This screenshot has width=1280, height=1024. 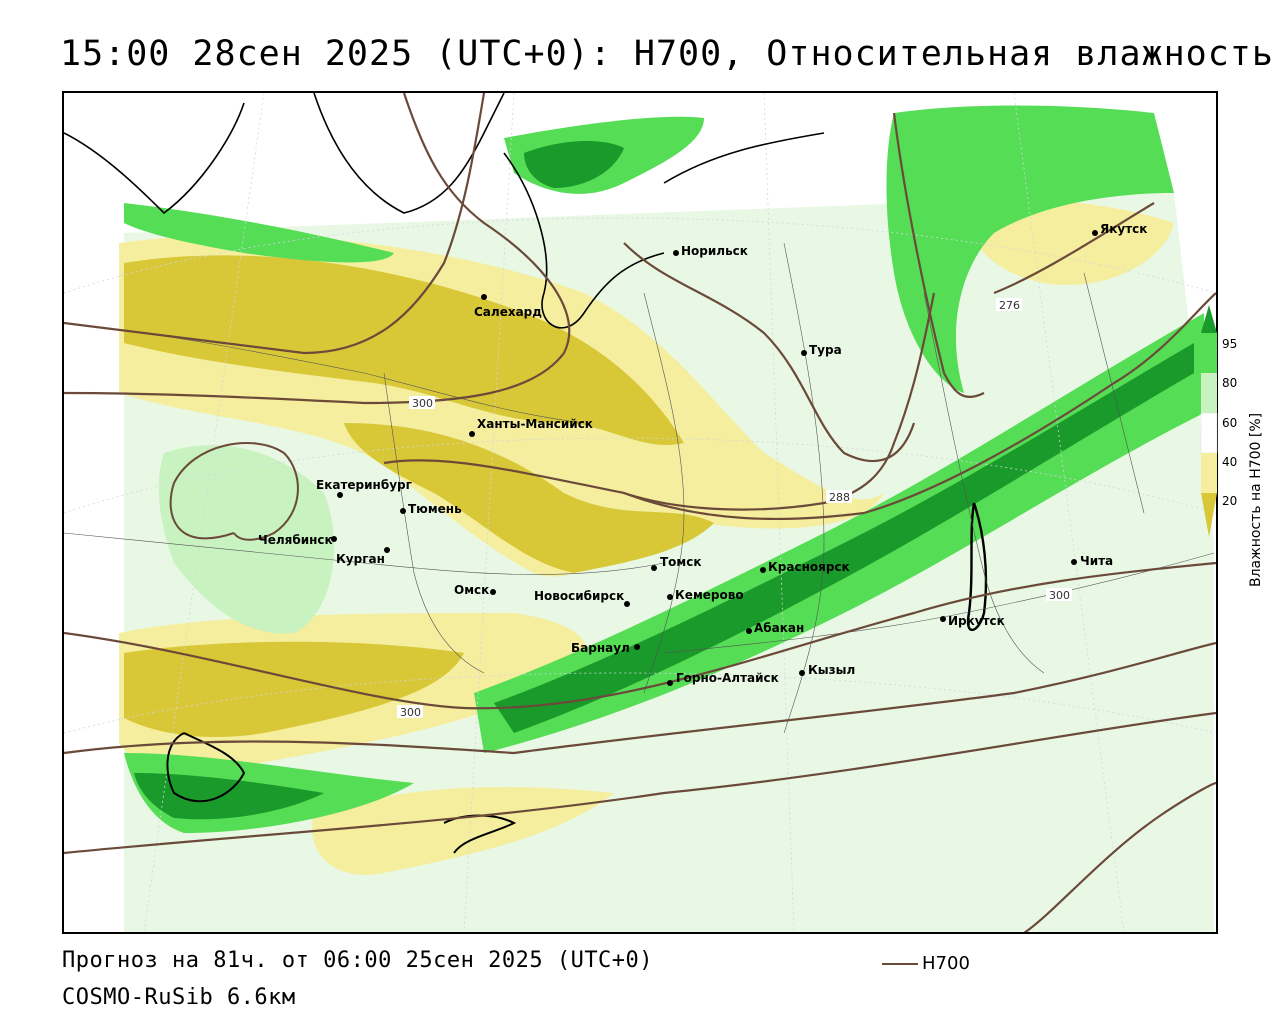 I want to click on city-kurgan: Курган, so click(x=363, y=556).